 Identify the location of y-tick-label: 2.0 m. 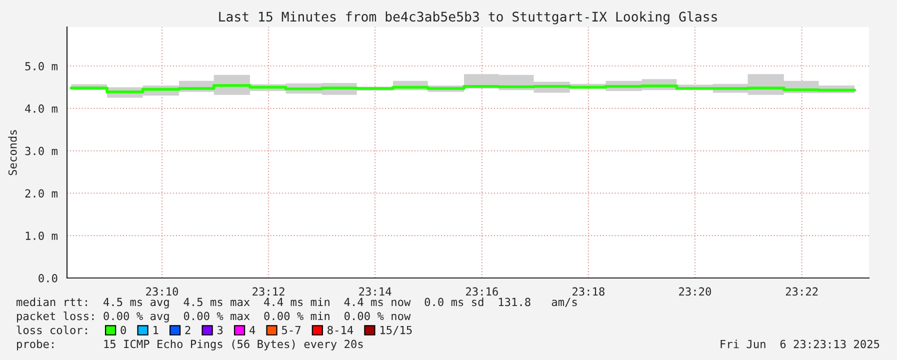
(41, 193).